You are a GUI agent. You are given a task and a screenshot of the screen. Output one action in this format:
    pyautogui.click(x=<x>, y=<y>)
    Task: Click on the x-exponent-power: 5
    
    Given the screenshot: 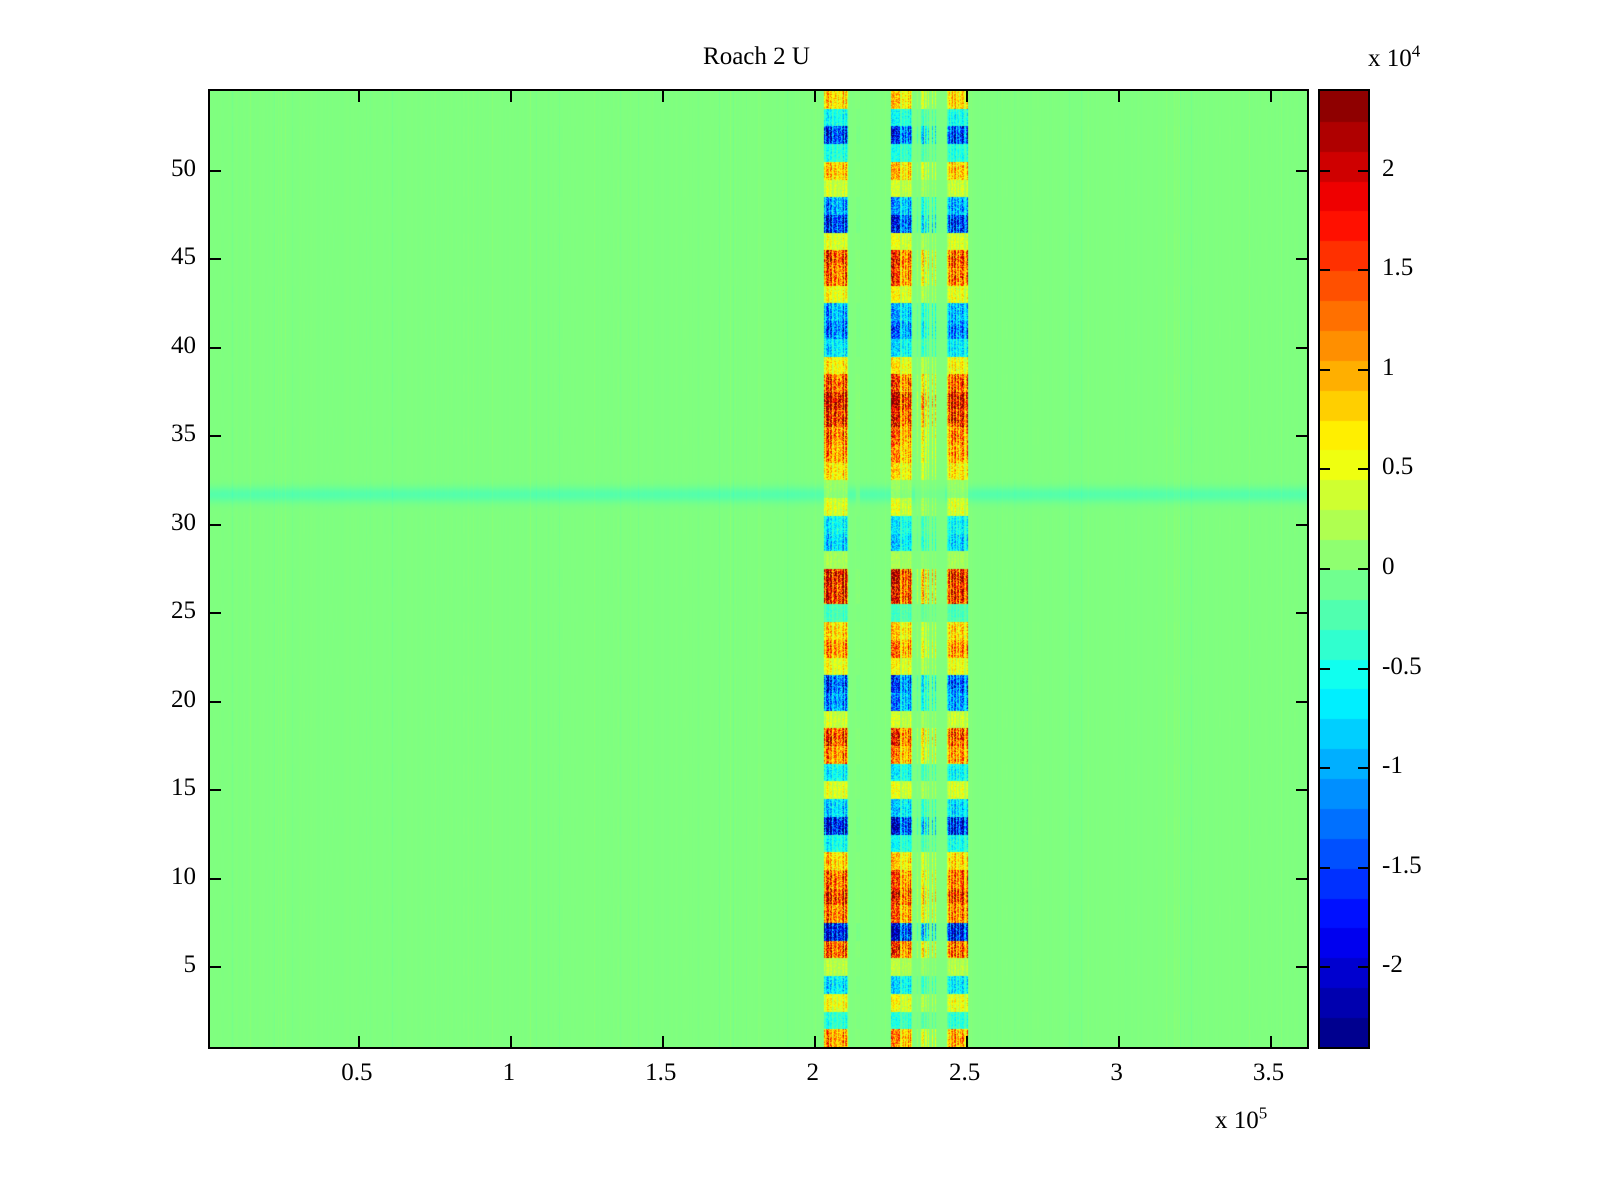 What is the action you would take?
    pyautogui.click(x=1263, y=1113)
    